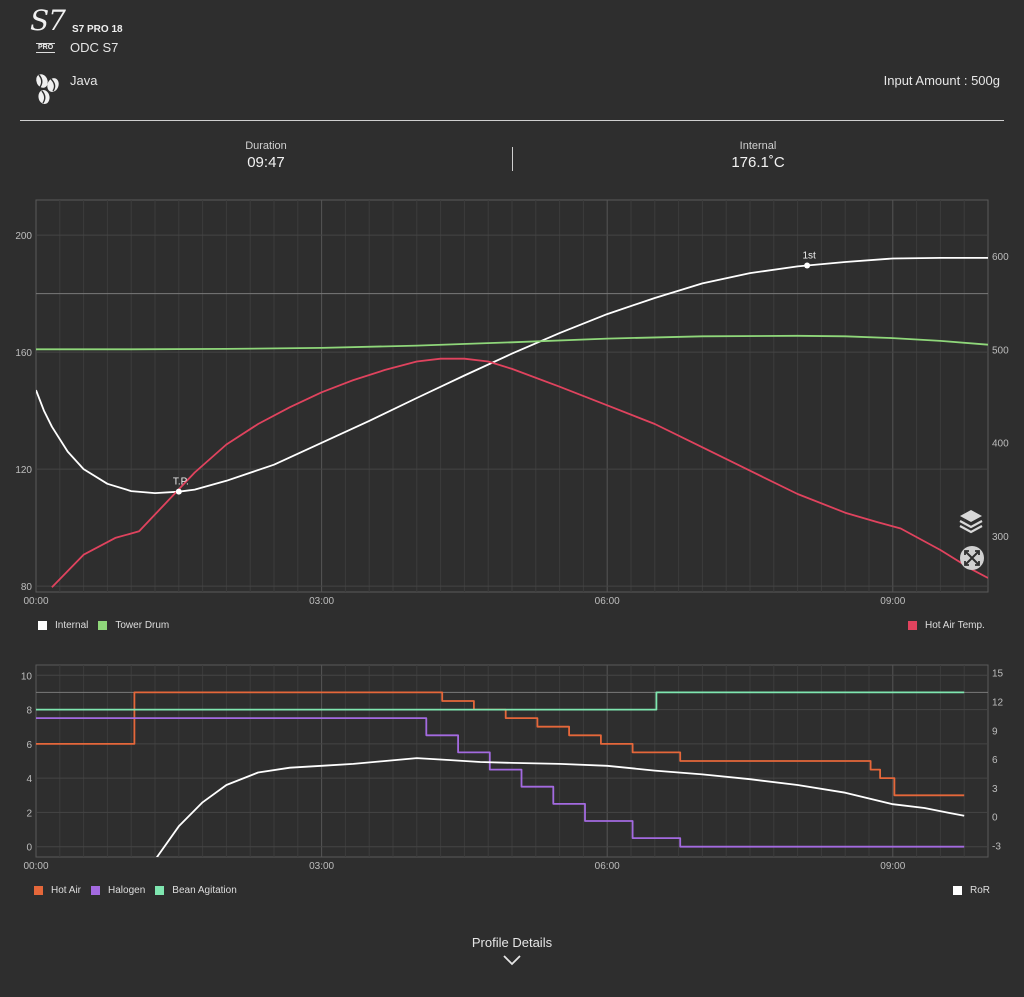 Image resolution: width=1024 pixels, height=997 pixels. What do you see at coordinates (46, 48) in the screenshot?
I see `logo-sub: PRO` at bounding box center [46, 48].